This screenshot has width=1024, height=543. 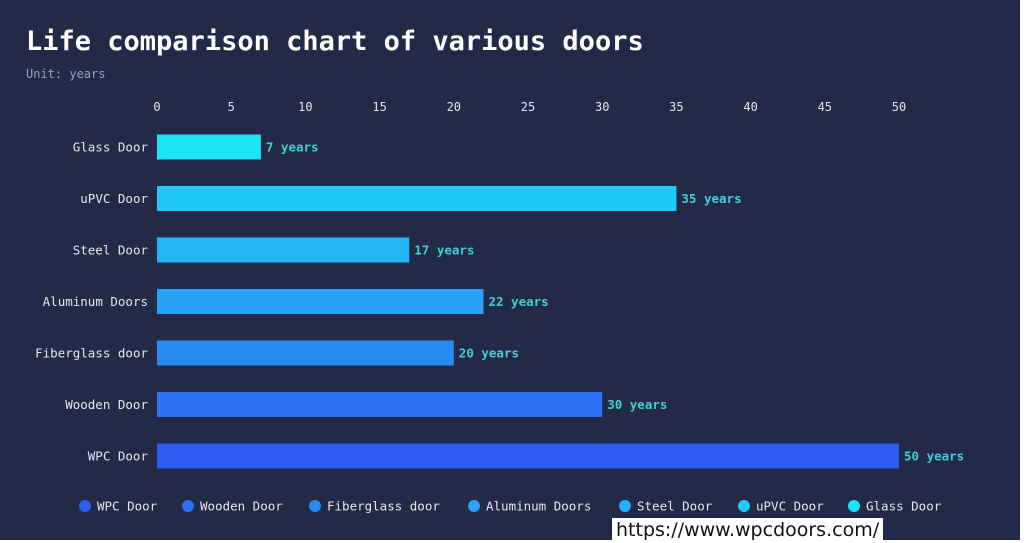 What do you see at coordinates (748, 530) in the screenshot?
I see `website-url: https://www.wpcdoors.com/` at bounding box center [748, 530].